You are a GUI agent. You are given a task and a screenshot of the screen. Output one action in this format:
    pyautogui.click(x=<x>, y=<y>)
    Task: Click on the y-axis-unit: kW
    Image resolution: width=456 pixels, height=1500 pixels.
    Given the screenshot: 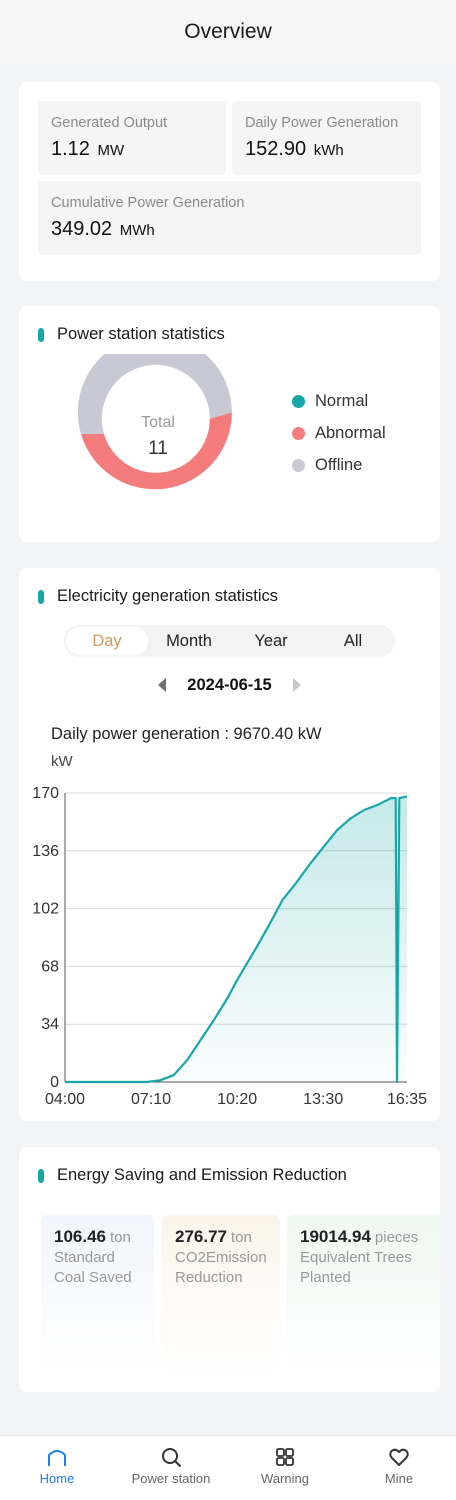 What is the action you would take?
    pyautogui.click(x=62, y=761)
    